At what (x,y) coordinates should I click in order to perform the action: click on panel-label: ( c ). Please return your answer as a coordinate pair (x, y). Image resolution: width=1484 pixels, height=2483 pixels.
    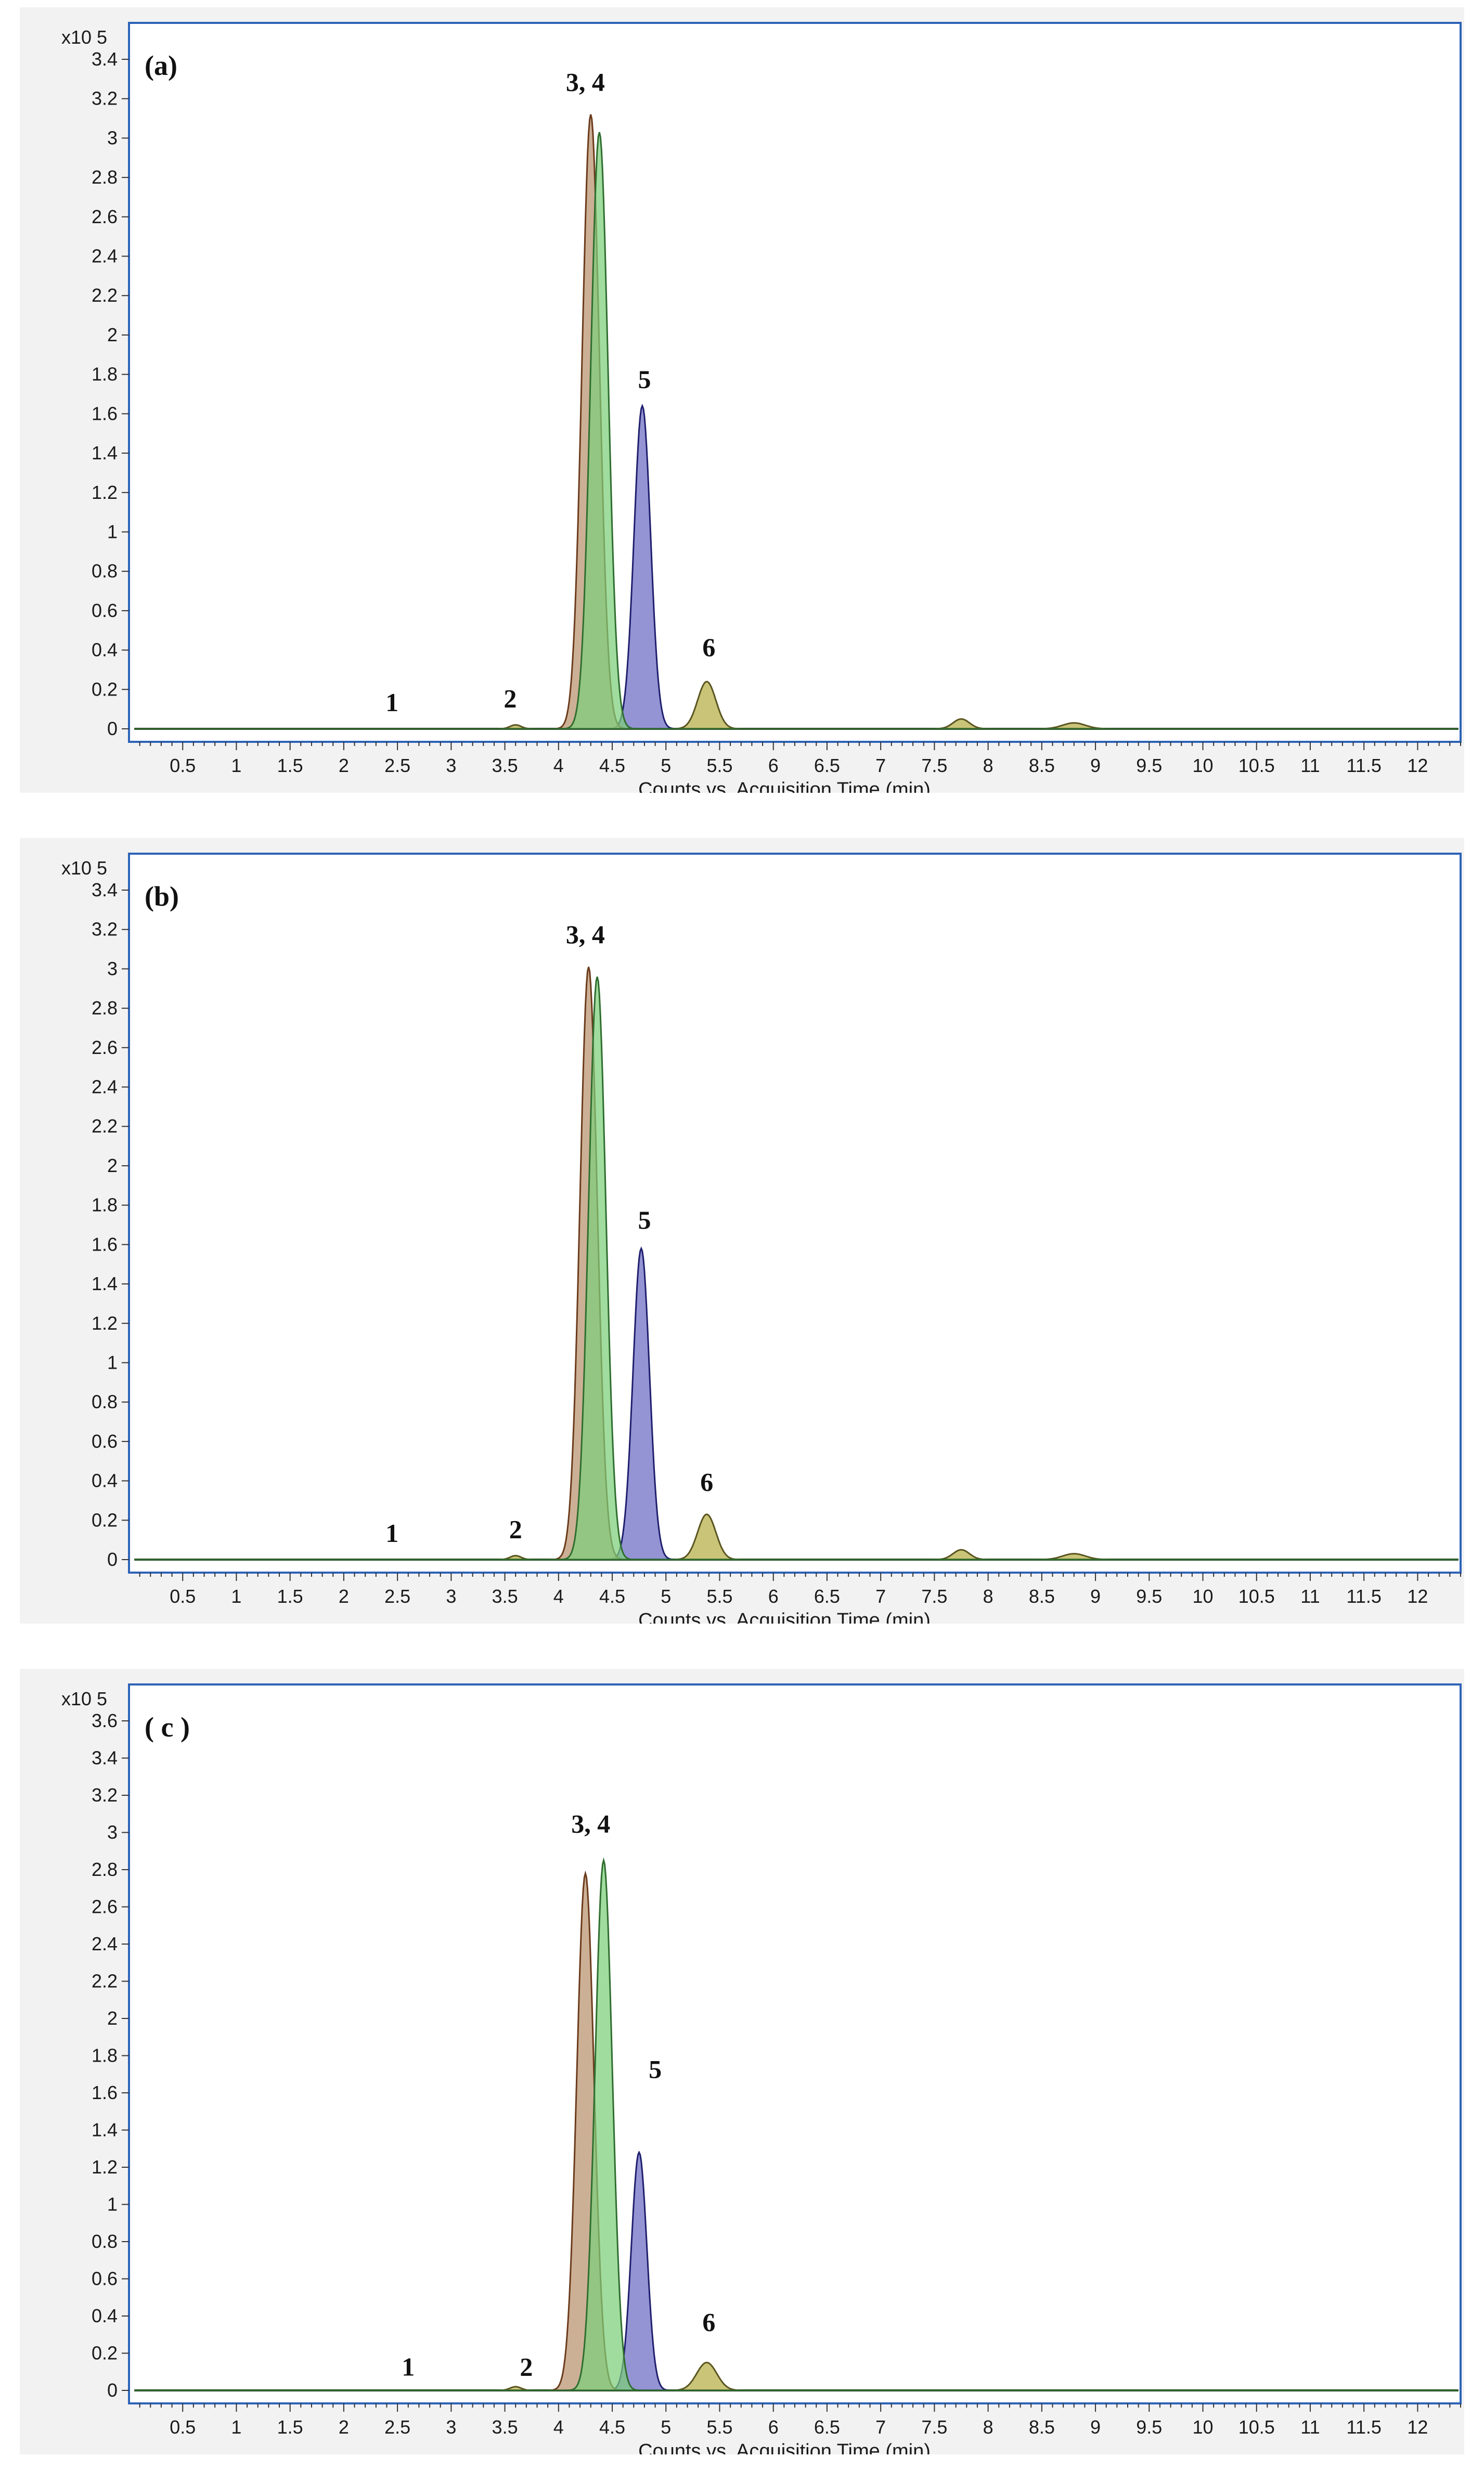
    Looking at the image, I should click on (167, 1727).